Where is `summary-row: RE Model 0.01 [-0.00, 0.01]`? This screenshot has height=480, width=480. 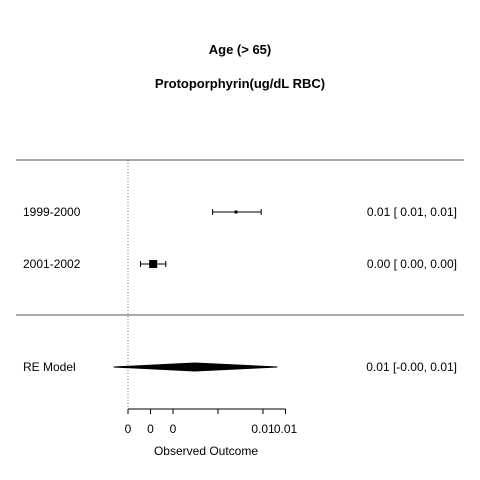 summary-row: RE Model 0.01 [-0.00, 0.01] is located at coordinates (240, 367).